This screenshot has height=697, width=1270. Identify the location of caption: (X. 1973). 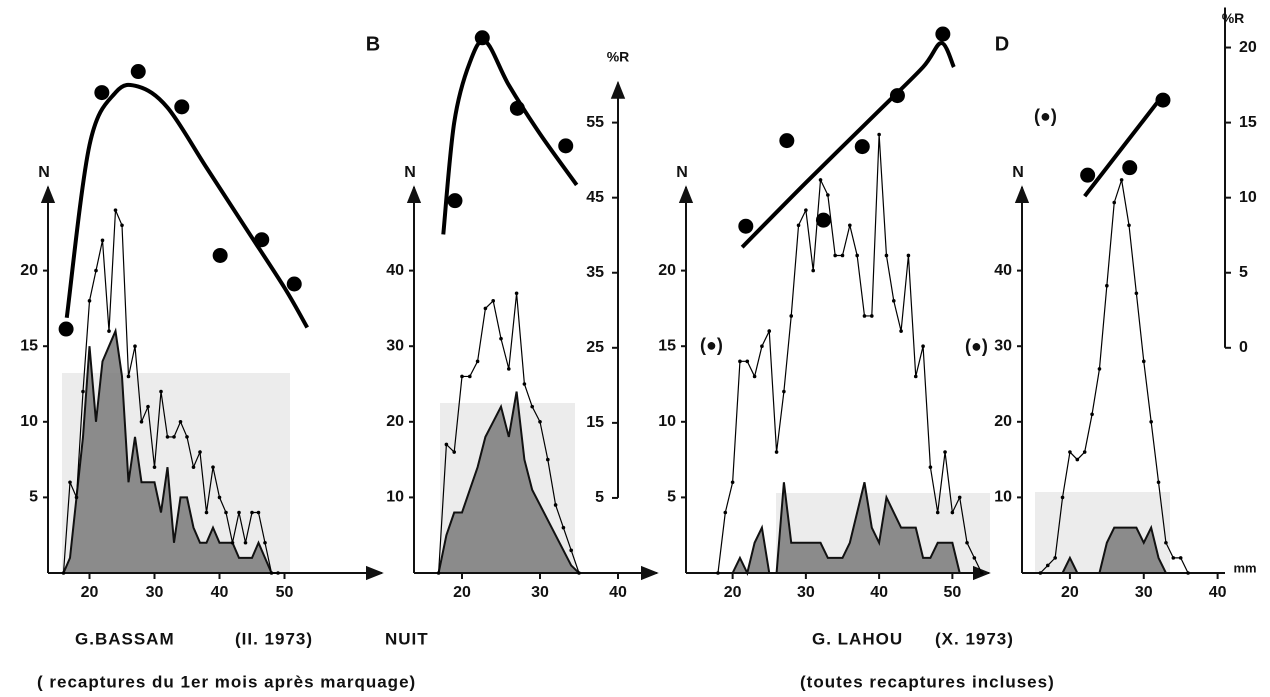
(974, 638).